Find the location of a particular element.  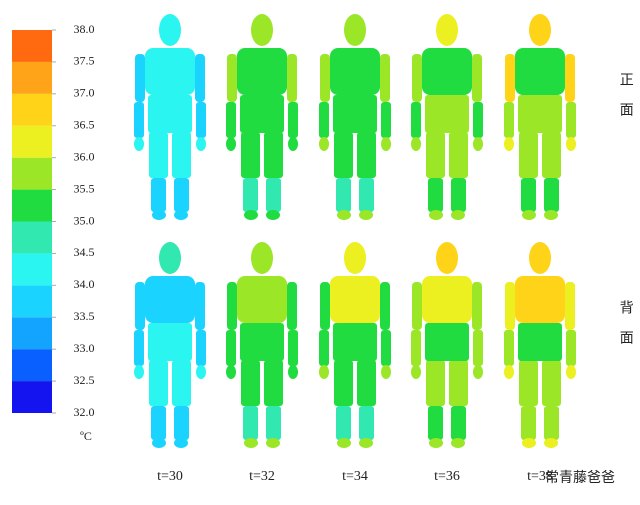

tick-label: 37.0 is located at coordinates (84, 93).